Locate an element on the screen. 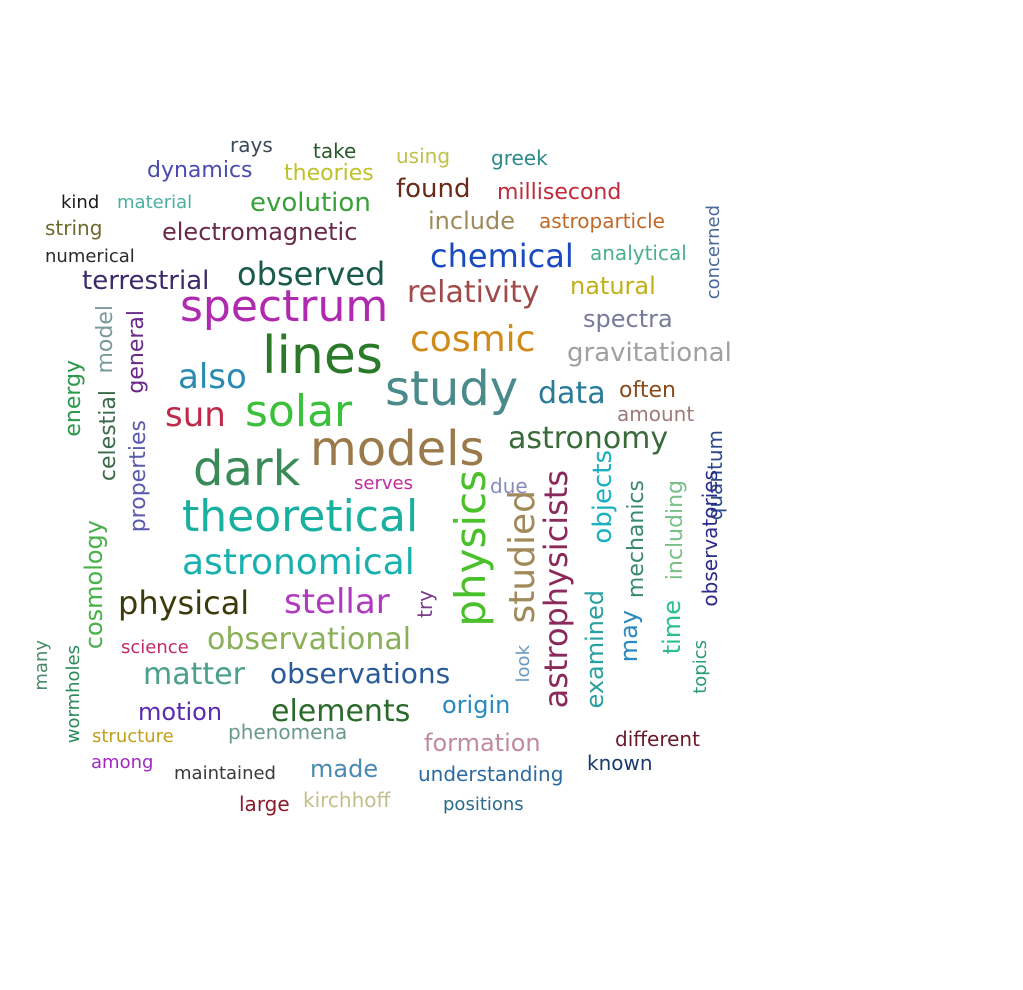 This screenshot has height=990, width=1023. cloud-word: energy is located at coordinates (73, 398).